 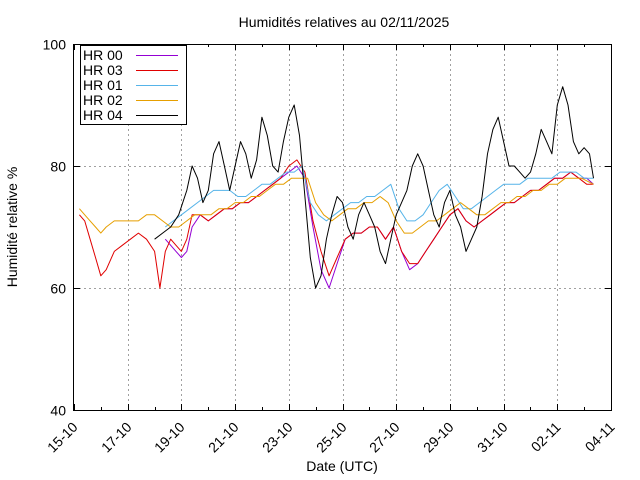 What do you see at coordinates (384, 437) in the screenshot?
I see `x-tick-label: 27-10` at bounding box center [384, 437].